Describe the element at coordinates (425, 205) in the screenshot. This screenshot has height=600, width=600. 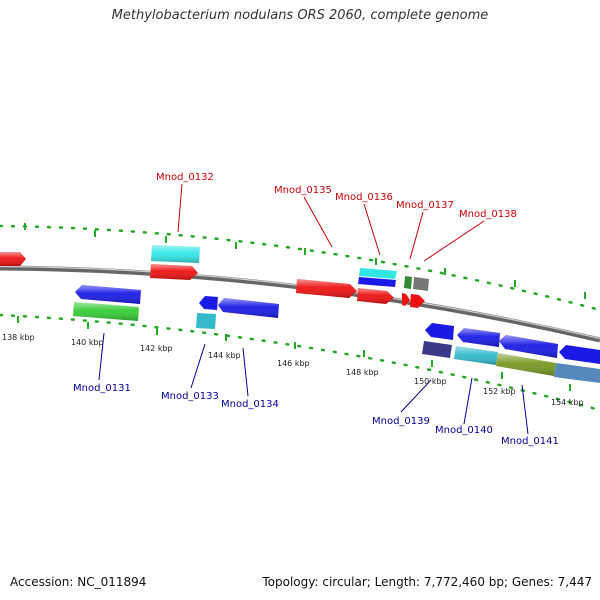
I see `gene-label-mnod-0137: Mnod_0137` at that location.